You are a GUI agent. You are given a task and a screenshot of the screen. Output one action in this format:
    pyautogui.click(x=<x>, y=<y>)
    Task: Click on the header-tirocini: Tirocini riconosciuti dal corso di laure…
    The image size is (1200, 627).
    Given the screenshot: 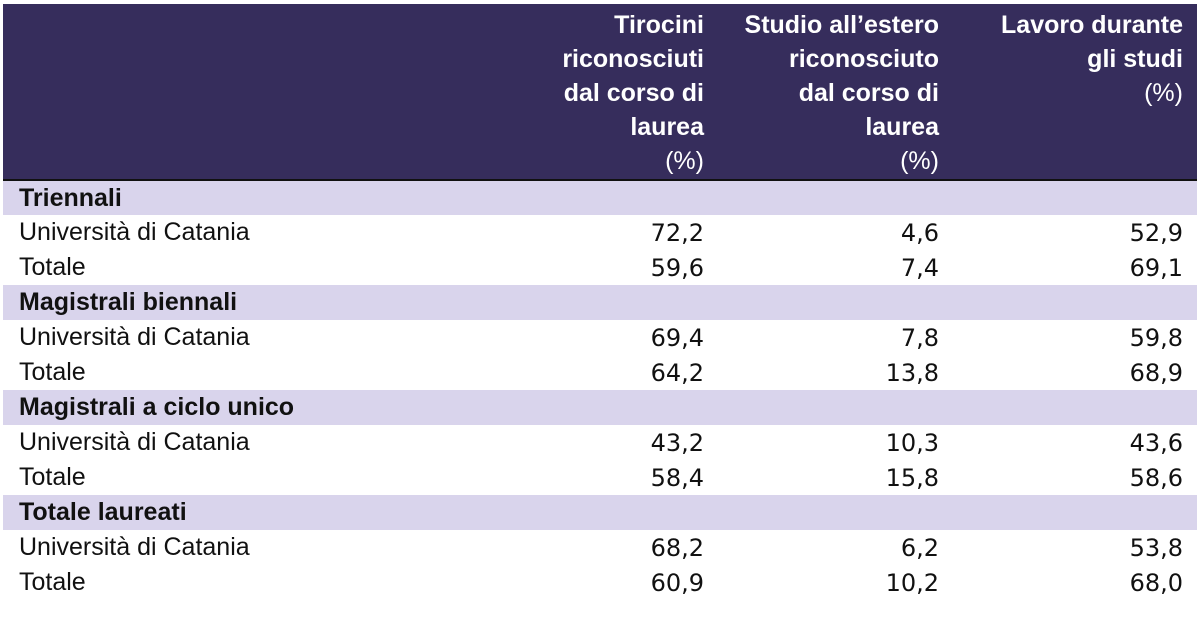 What is the action you would take?
    pyautogui.click(x=585, y=92)
    